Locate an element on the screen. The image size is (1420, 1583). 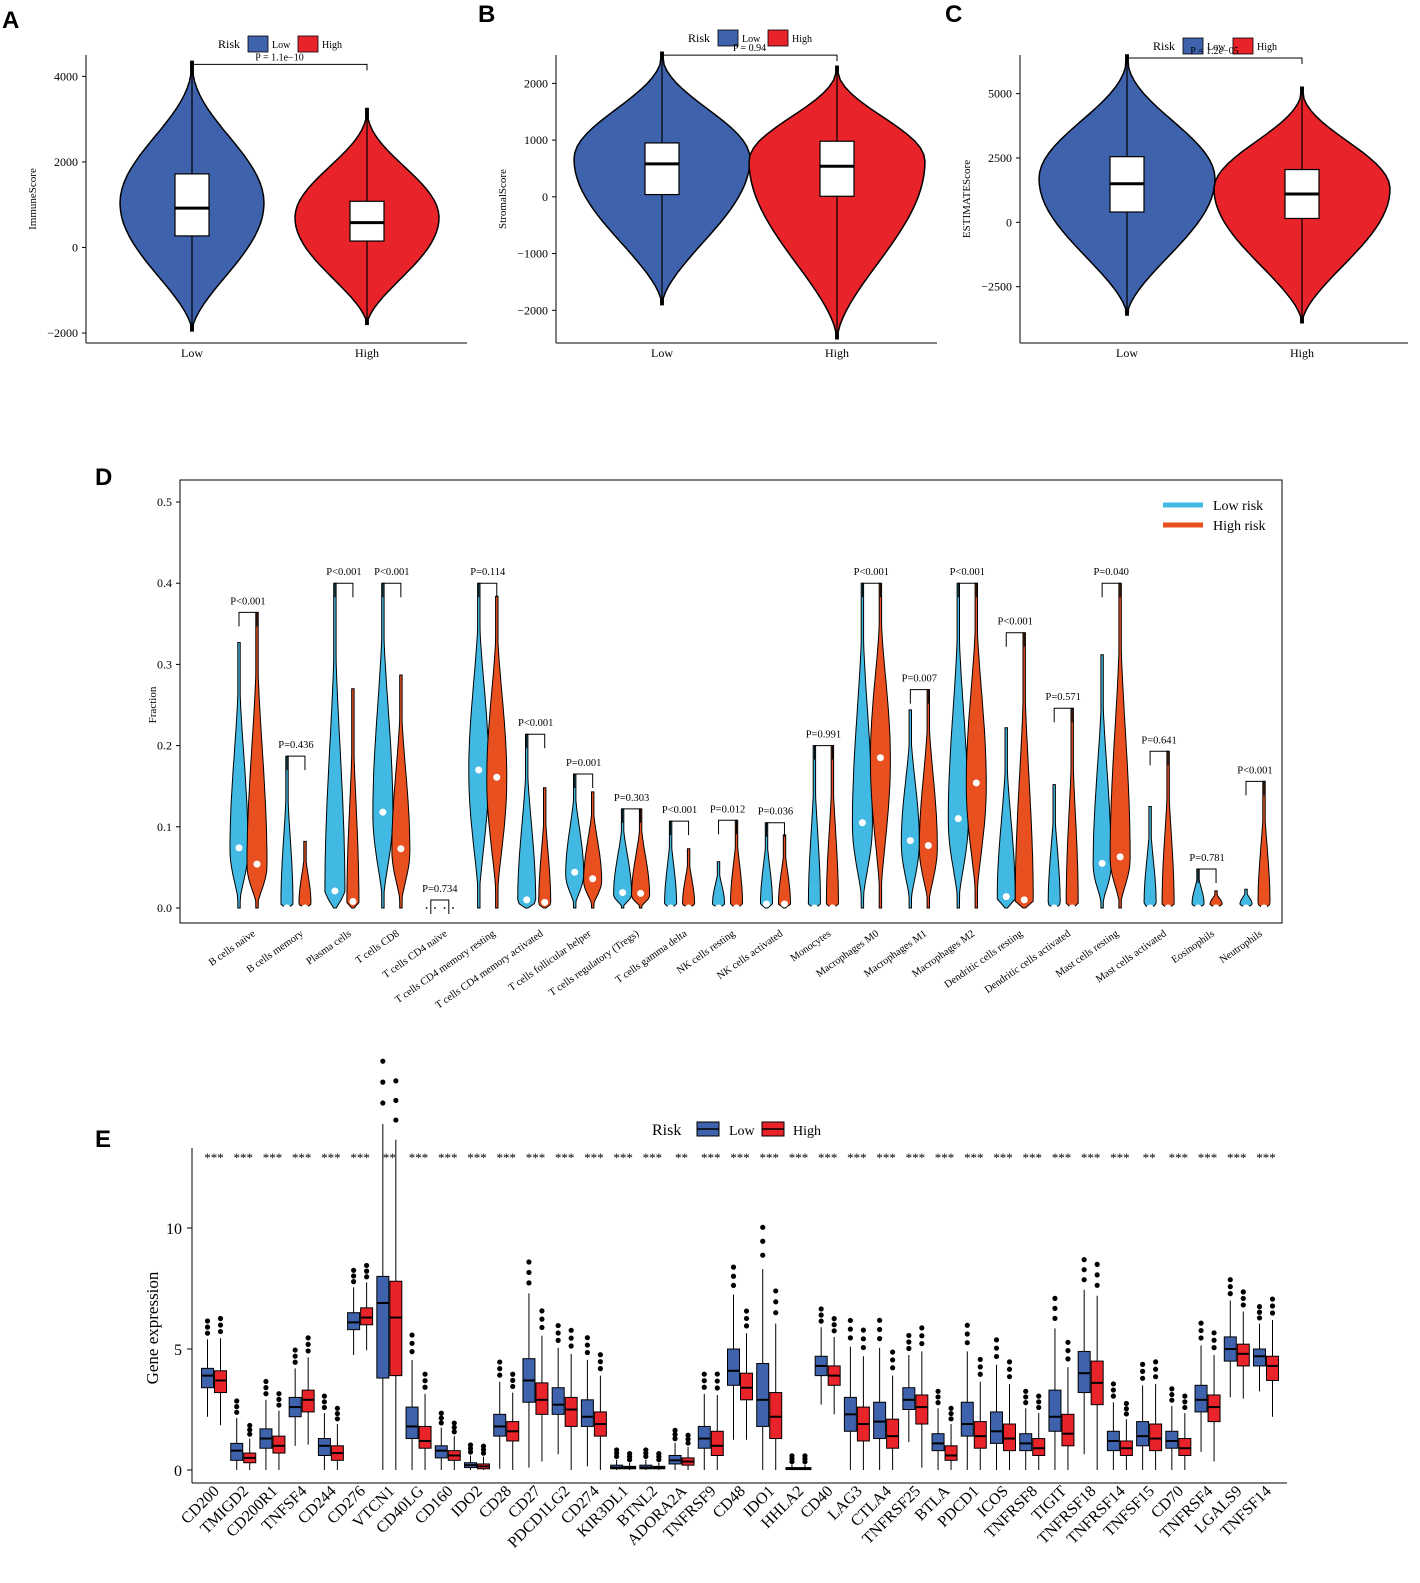
y-tick-label: −2000 is located at coordinates (62, 333).